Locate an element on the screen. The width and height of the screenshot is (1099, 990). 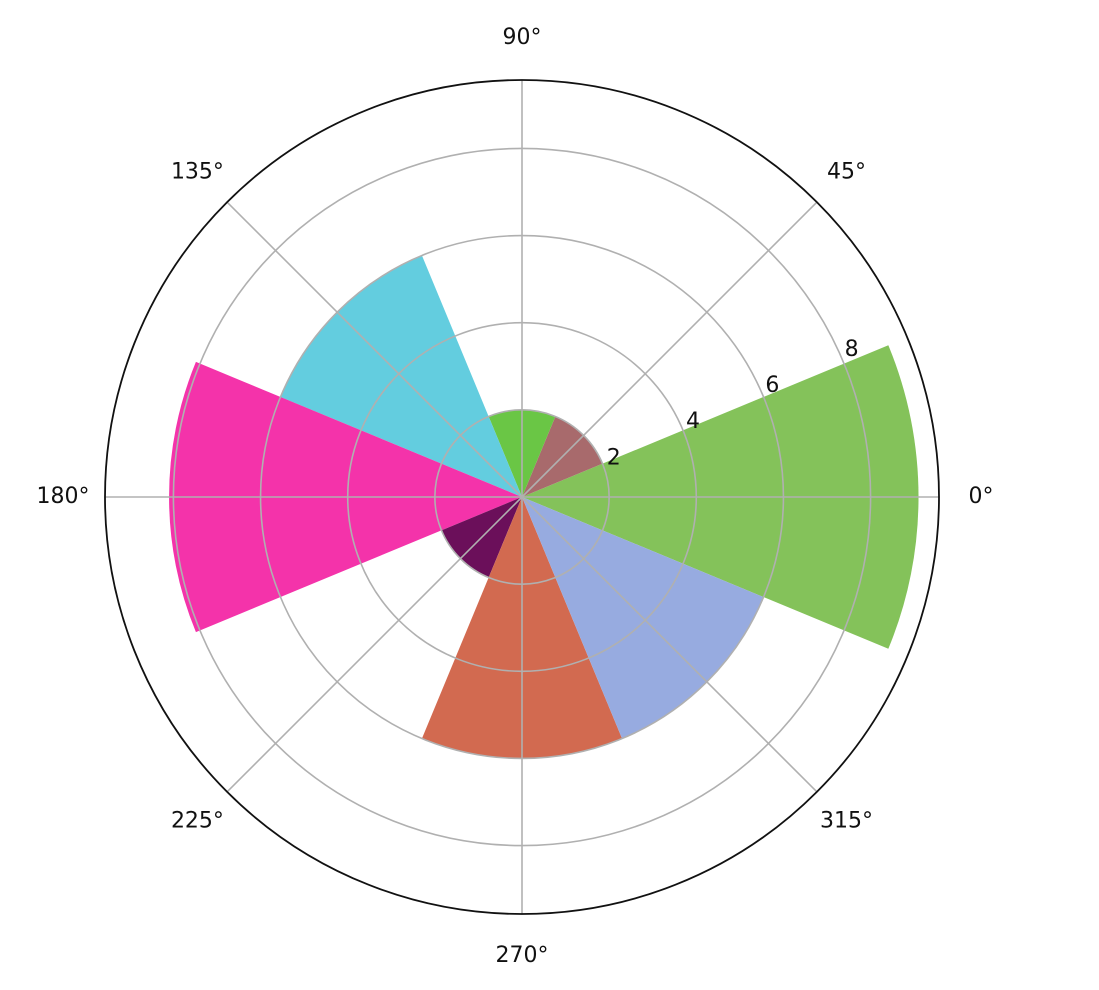
theta-tick-label: 45° is located at coordinates (846, 171).